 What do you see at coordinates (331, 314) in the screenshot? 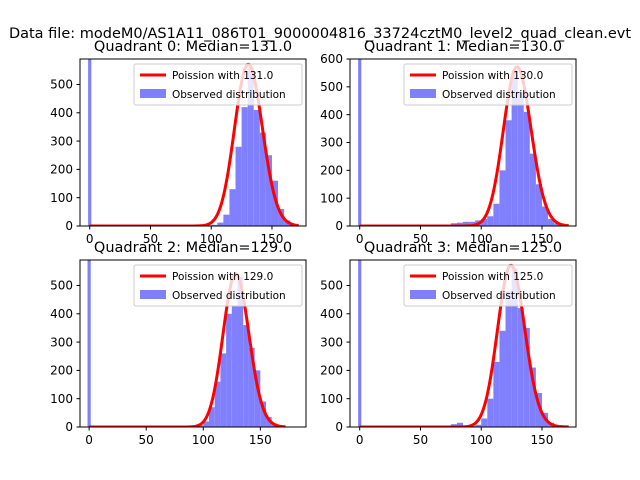
I see `quadrant-3-ytick-label-400: 400` at bounding box center [331, 314].